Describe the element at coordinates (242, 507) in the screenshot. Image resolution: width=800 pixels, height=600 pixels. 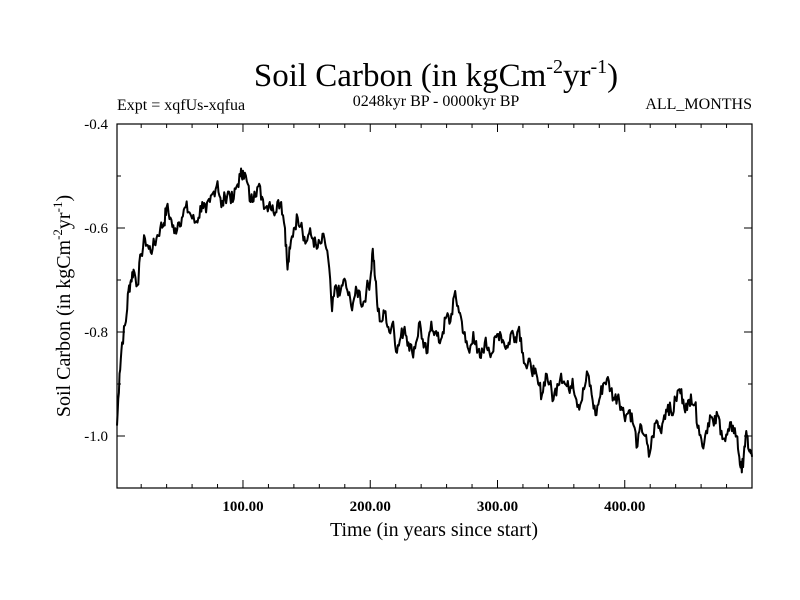
I see `x-tick-label: 100.00` at that location.